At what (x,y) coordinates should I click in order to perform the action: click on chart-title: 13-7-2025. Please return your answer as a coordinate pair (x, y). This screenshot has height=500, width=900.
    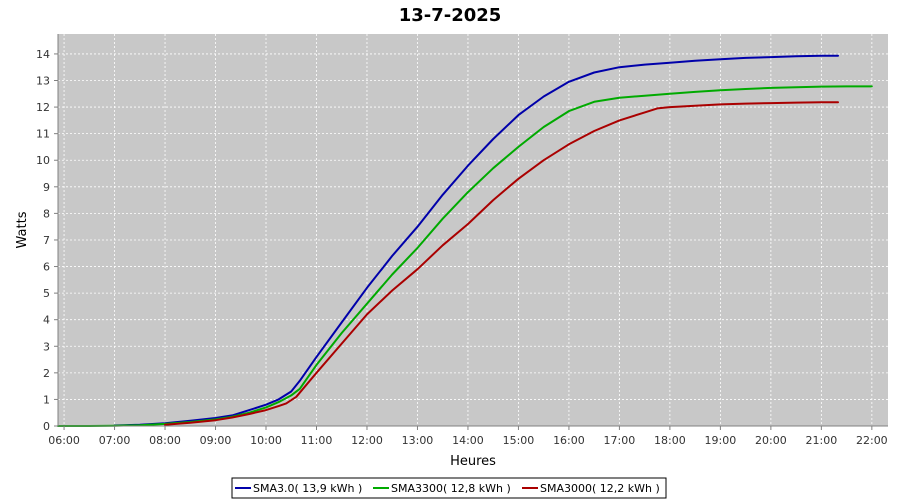
    Looking at the image, I should click on (450, 15).